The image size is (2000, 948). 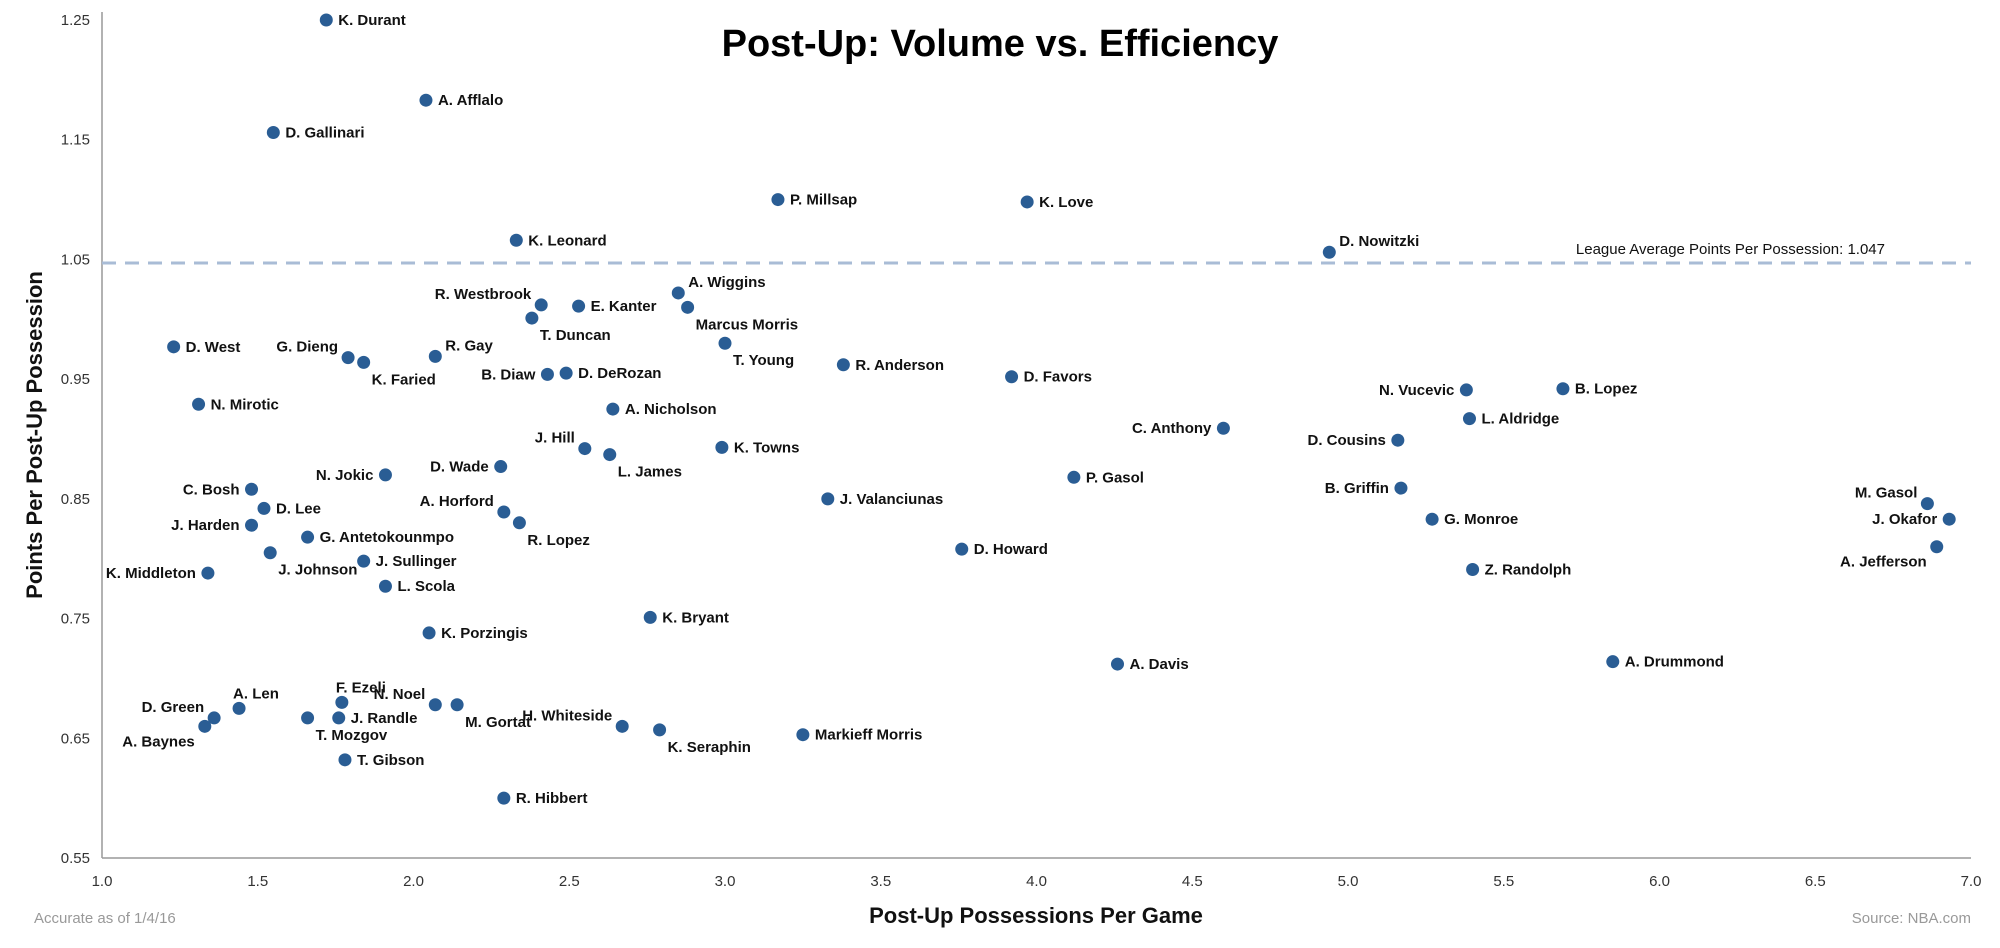 I want to click on point-label: G. Monroe, so click(x=1481, y=519).